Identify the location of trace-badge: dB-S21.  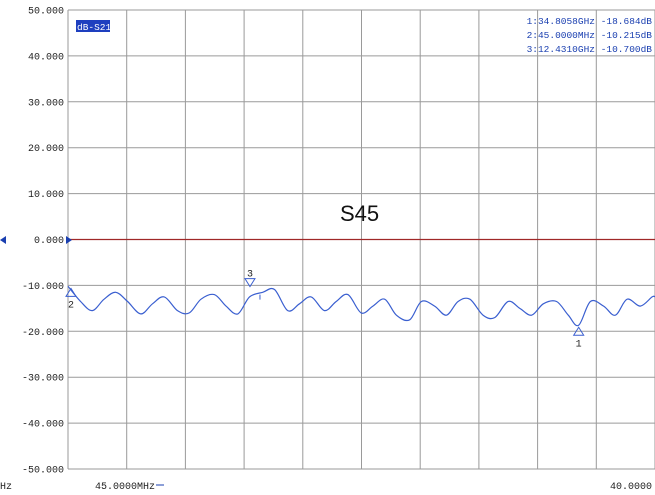
(94, 26).